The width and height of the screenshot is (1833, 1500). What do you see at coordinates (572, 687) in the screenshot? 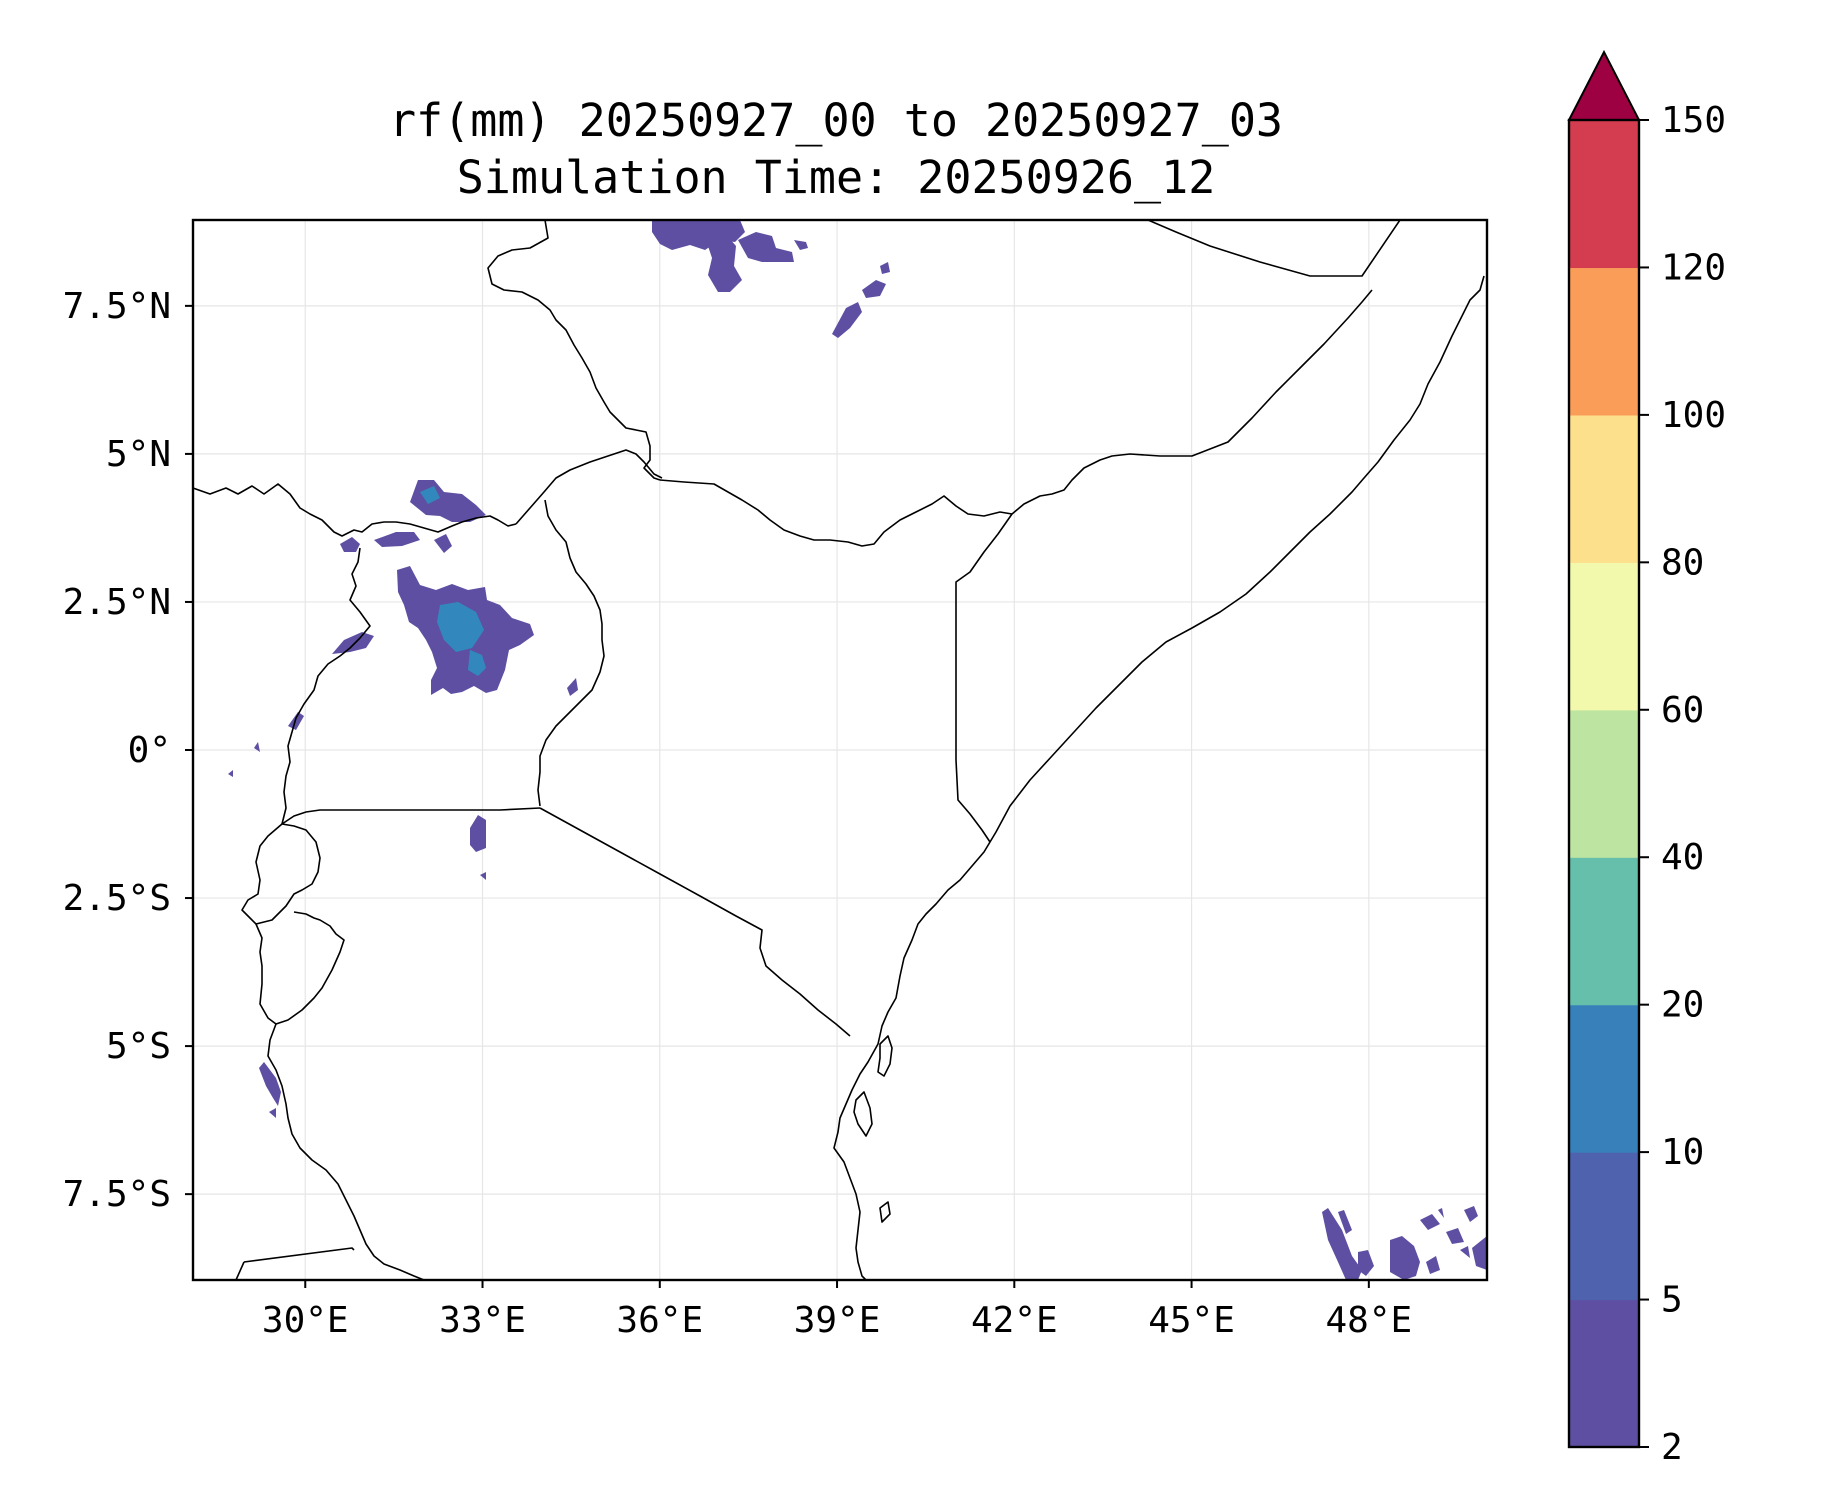
I see `rain-cell-lake-kyoga-east` at bounding box center [572, 687].